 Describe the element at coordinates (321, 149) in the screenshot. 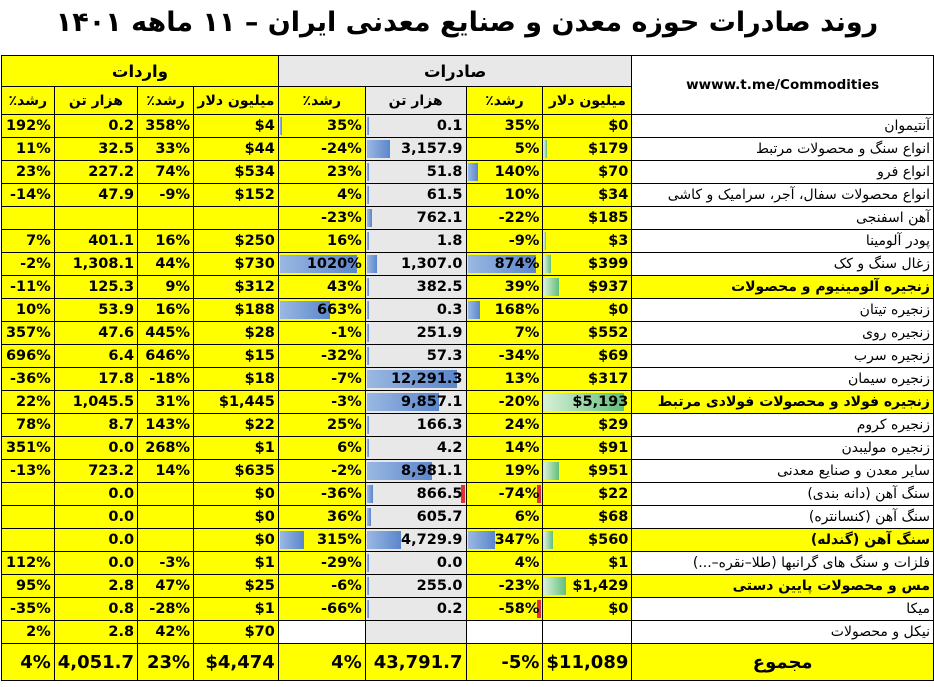

I see `cell-ex-g2: -24%` at that location.